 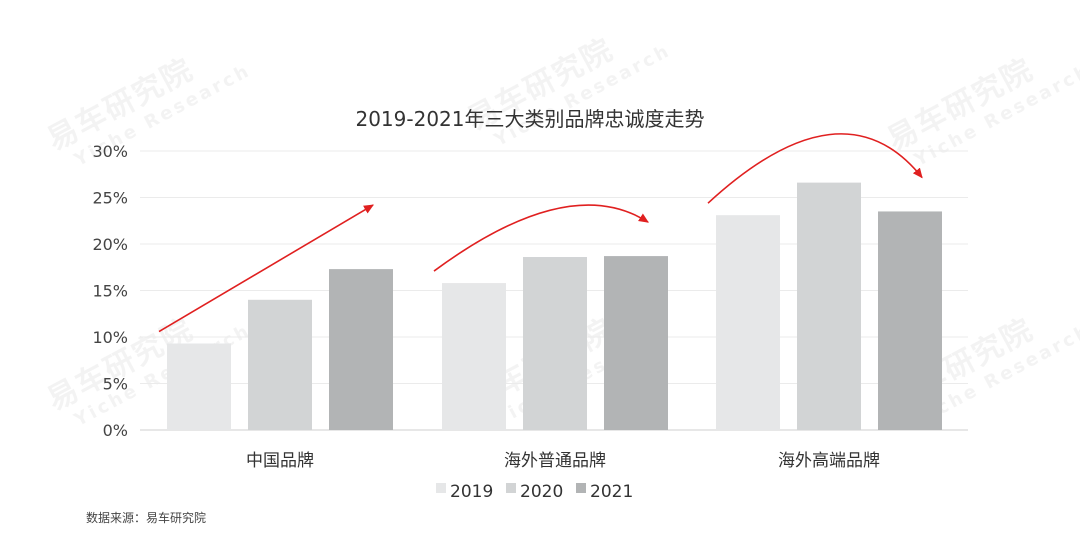 What do you see at coordinates (611, 492) in the screenshot?
I see `legend-label: 2021` at bounding box center [611, 492].